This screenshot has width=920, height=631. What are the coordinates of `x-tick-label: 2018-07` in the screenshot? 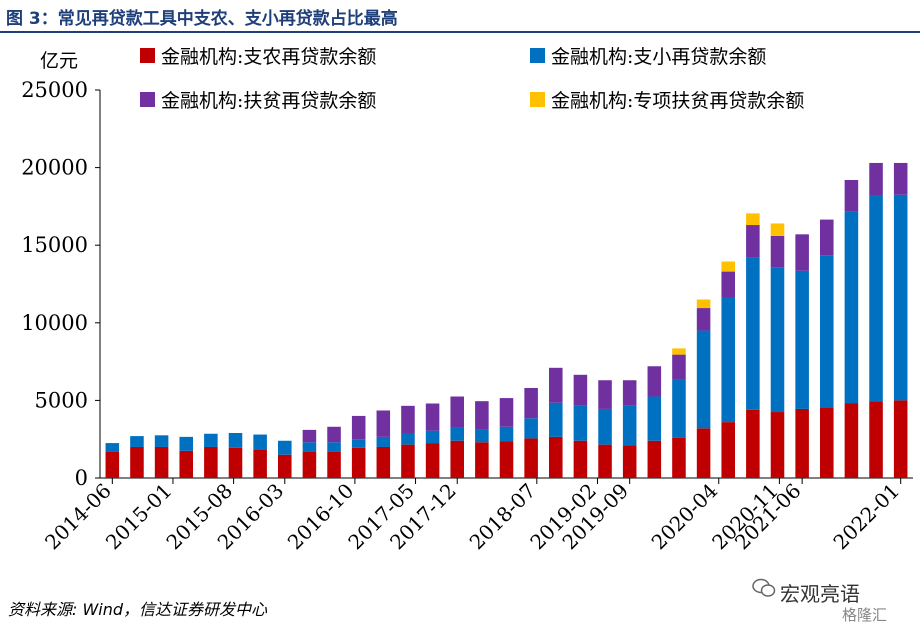 It's located at (503, 517).